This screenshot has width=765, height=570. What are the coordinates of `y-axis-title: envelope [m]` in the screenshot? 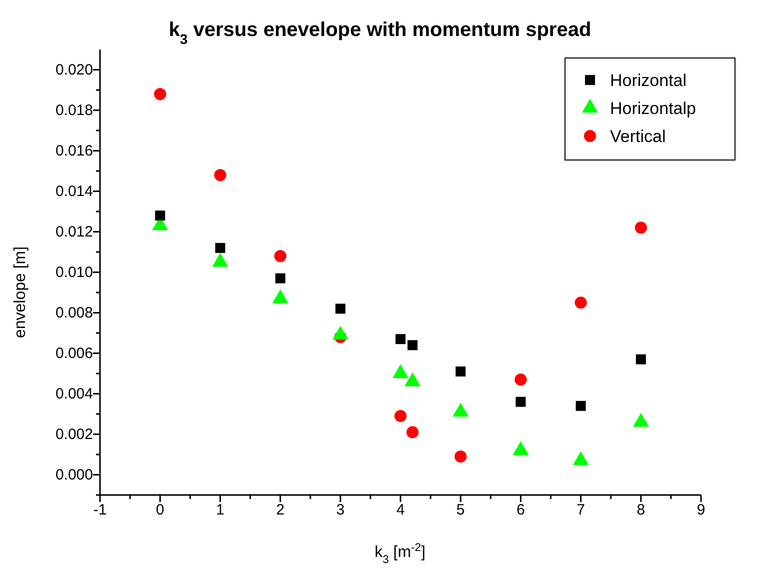 It's located at (20, 292).